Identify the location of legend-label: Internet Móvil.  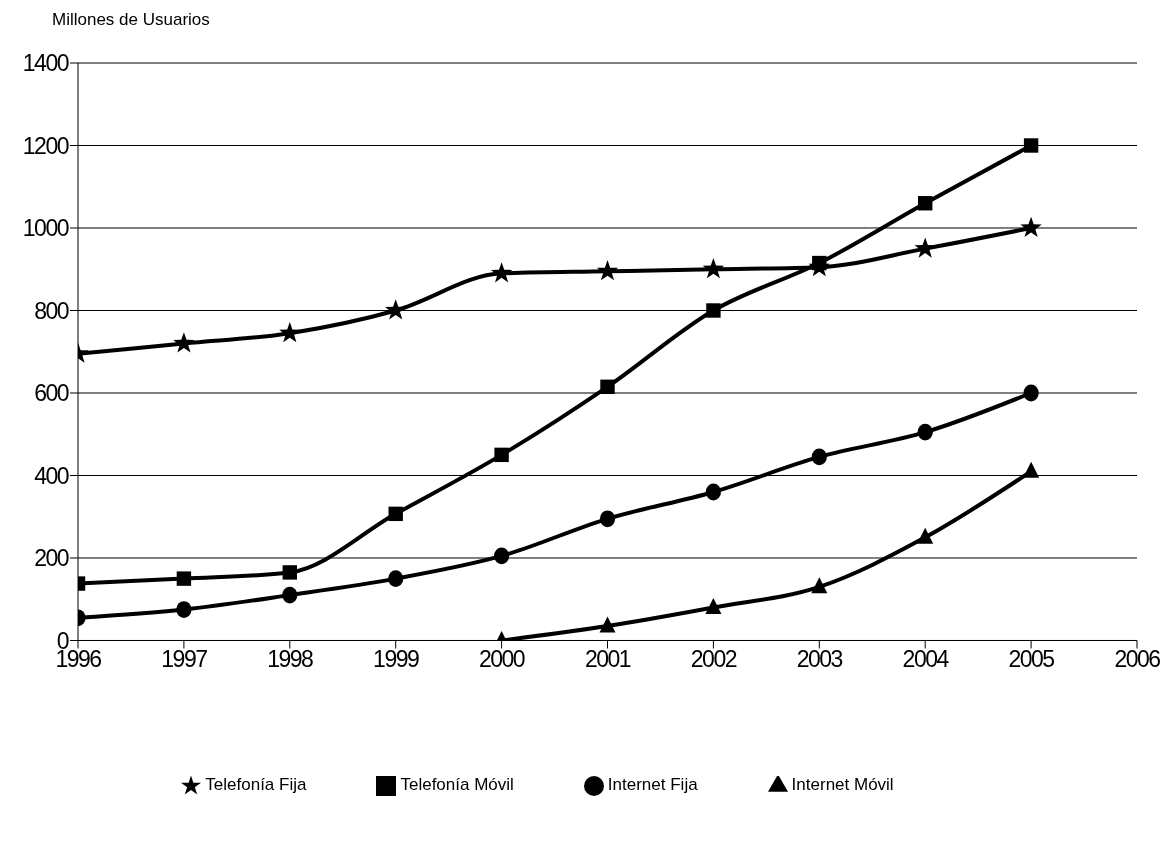
(842, 784).